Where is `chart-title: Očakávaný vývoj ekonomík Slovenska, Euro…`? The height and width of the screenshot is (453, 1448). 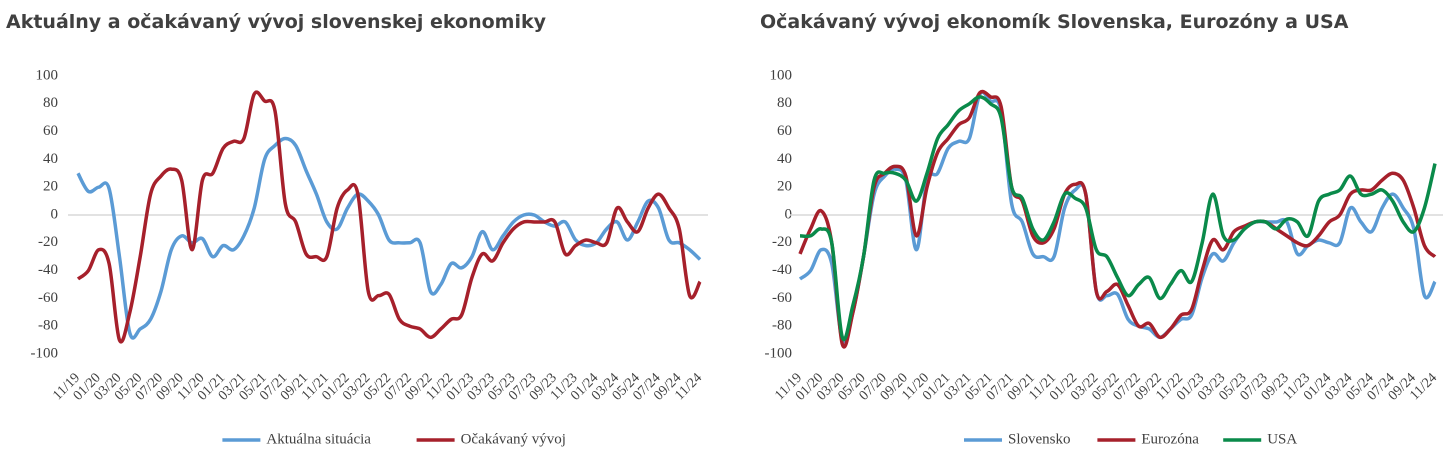
chart-title: Očakávaný vývoj ekonomík Slovenska, Euro… is located at coordinates (1054, 22).